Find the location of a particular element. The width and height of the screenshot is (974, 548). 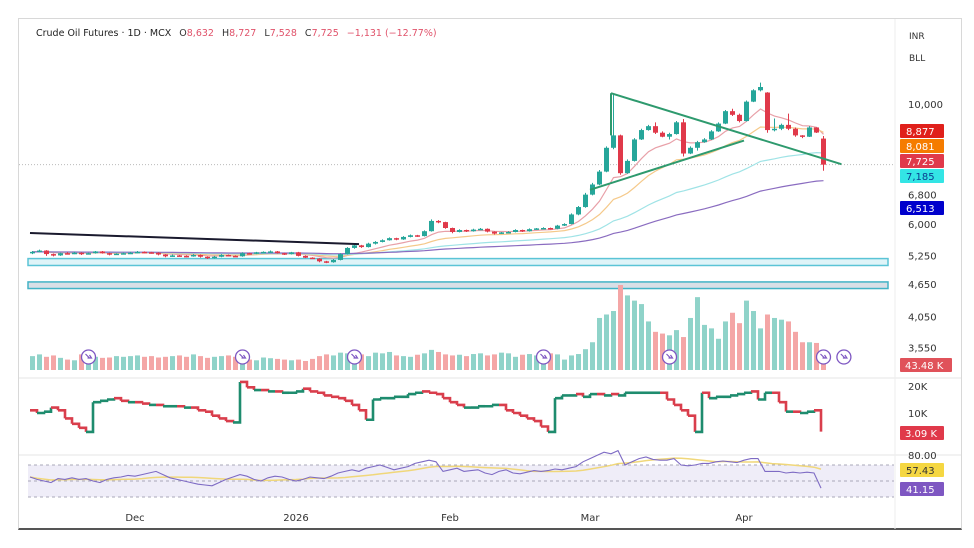

lower-triangle-line is located at coordinates (667, 165).